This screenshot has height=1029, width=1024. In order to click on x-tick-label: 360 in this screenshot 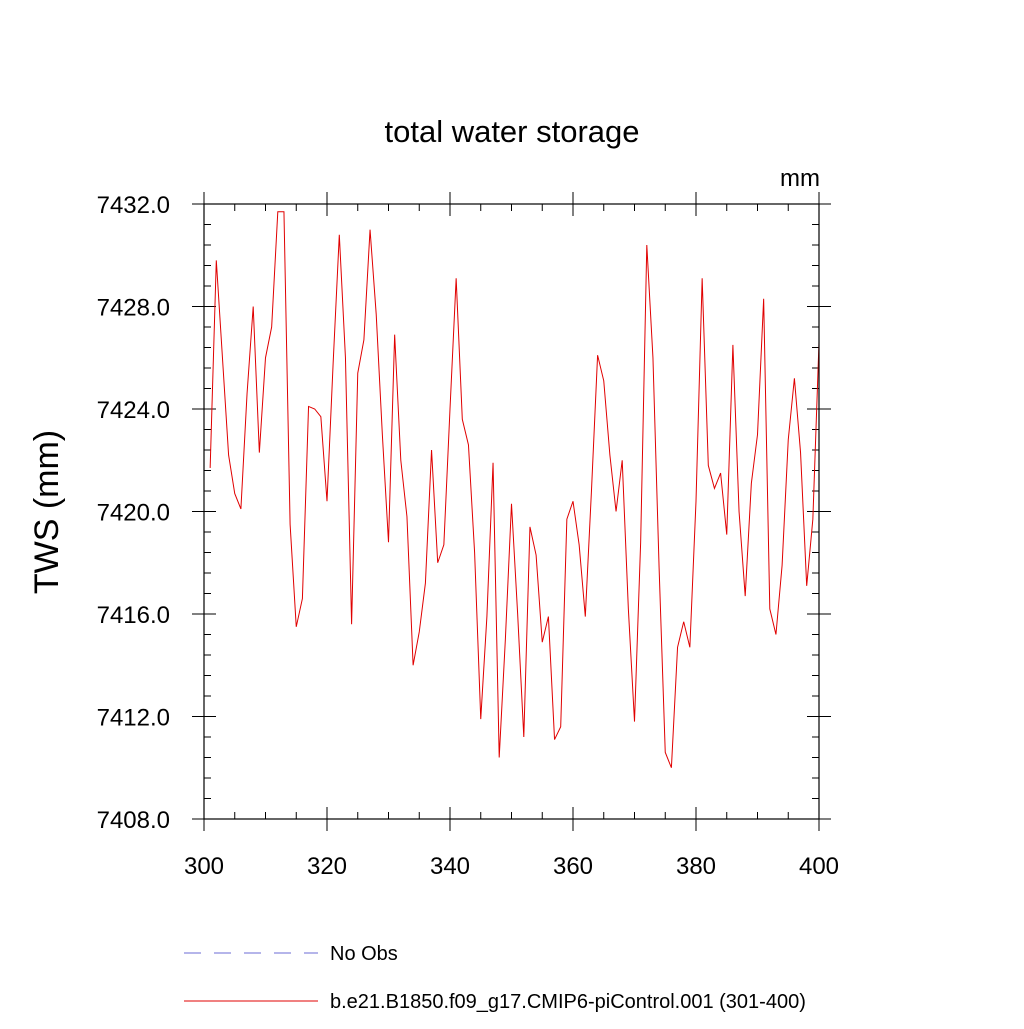, I will do `click(573, 866)`.